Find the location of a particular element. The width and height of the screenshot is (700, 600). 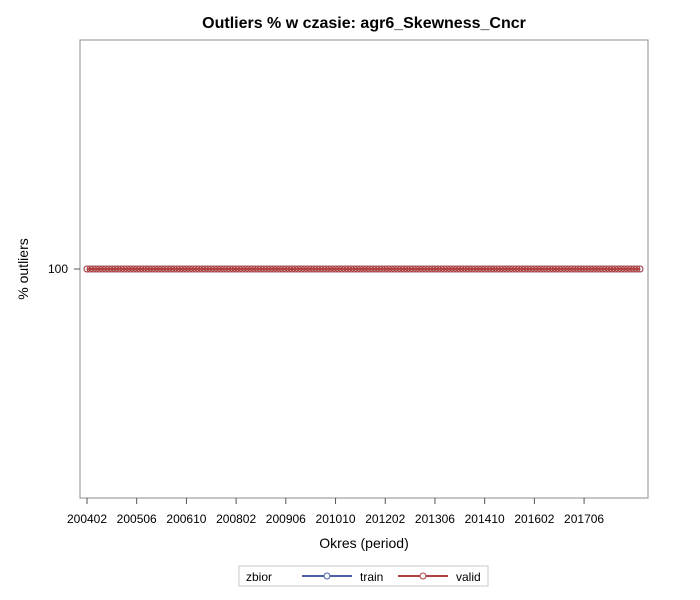

x-tick-label: 201202 is located at coordinates (385, 519).